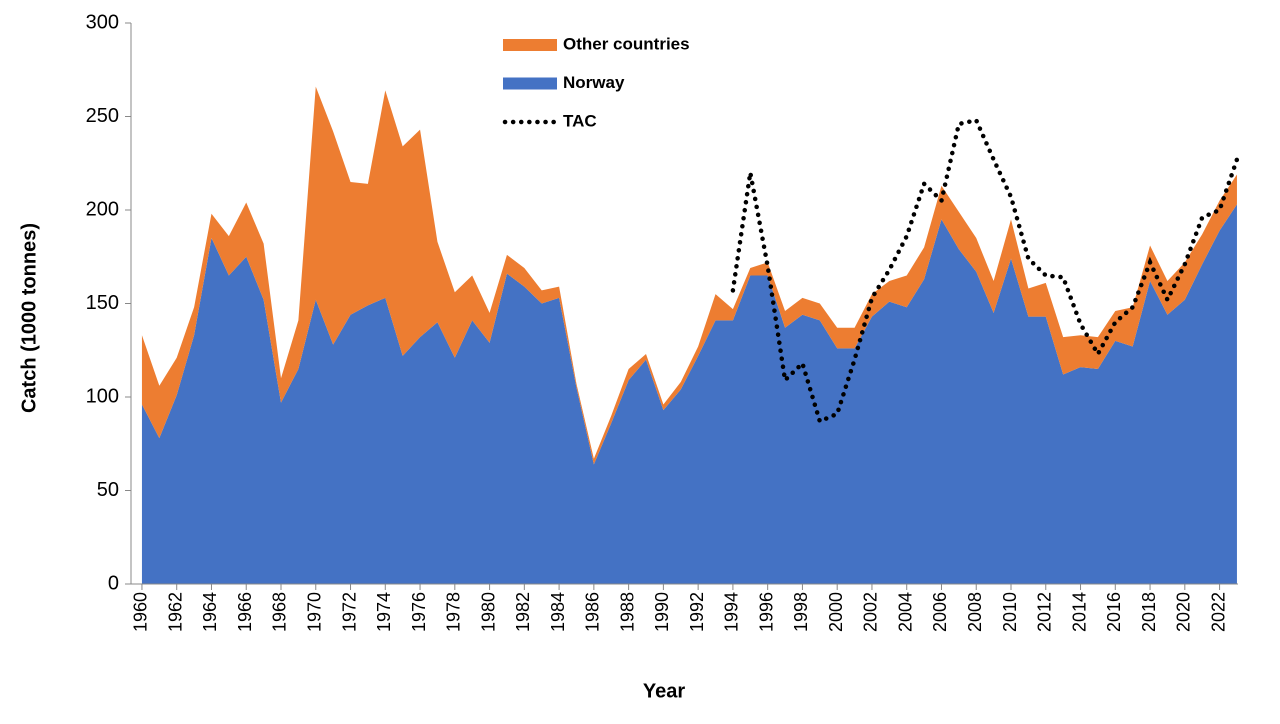 Image resolution: width=1280 pixels, height=724 pixels. Describe the element at coordinates (108, 490) in the screenshot. I see `y-tick-label: 50` at that location.